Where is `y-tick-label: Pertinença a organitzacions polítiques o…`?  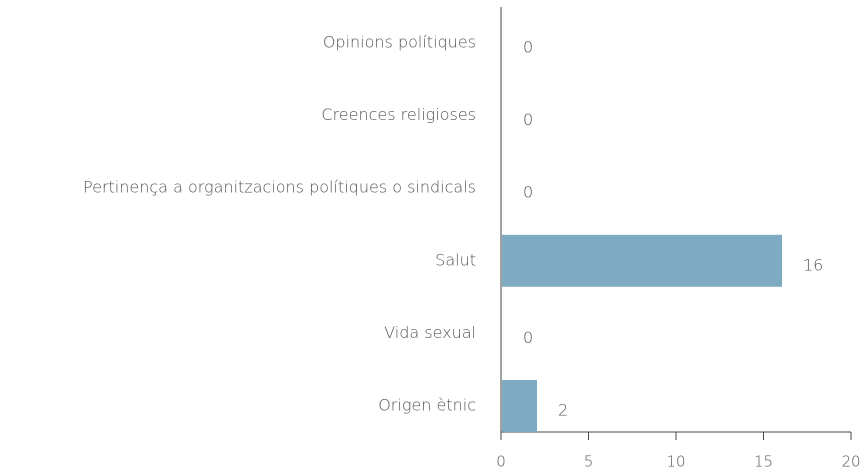 y-tick-label: Pertinença a organitzacions polítiques o… is located at coordinates (279, 187).